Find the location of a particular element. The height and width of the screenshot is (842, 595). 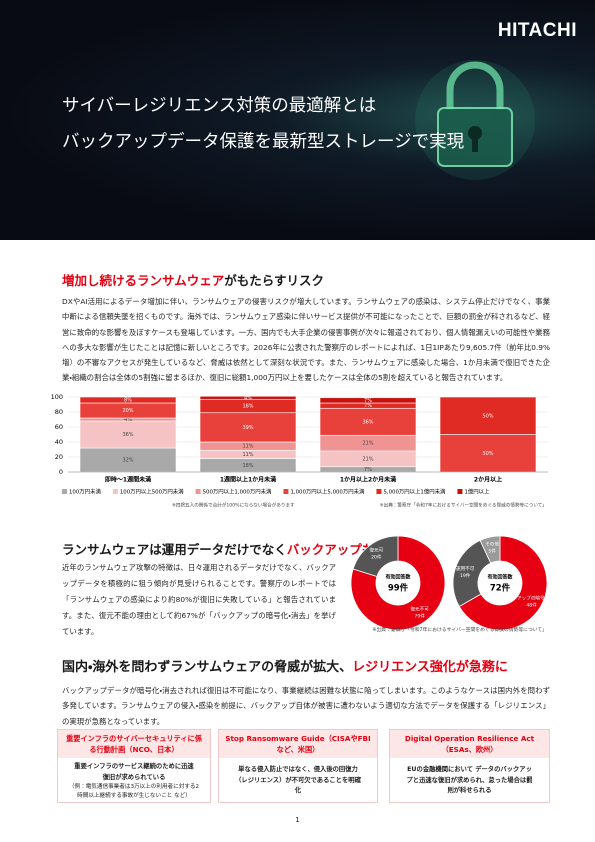

y-tick-label: 60 is located at coordinates (59, 427).